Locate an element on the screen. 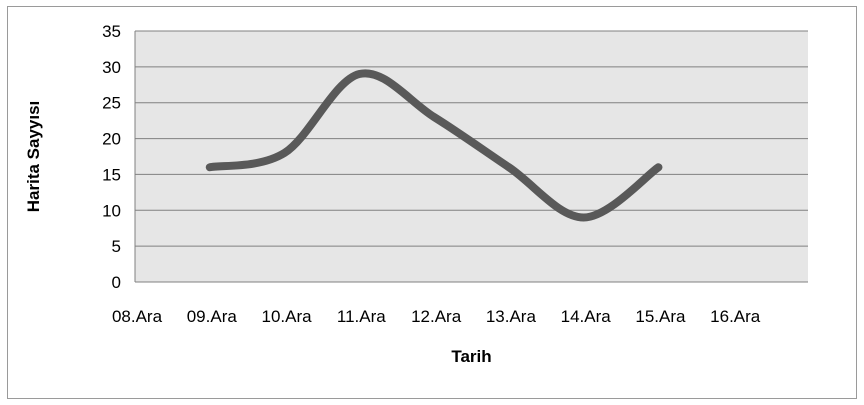 The width and height of the screenshot is (864, 405). x-tick-label: 14.Ara is located at coordinates (586, 316).